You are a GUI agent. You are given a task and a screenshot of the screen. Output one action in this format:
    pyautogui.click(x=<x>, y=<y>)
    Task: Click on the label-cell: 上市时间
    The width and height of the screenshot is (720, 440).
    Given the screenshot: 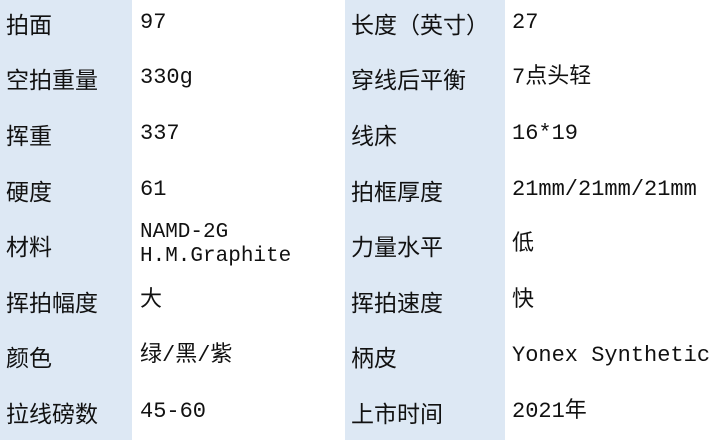 What is the action you would take?
    pyautogui.click(x=425, y=412)
    